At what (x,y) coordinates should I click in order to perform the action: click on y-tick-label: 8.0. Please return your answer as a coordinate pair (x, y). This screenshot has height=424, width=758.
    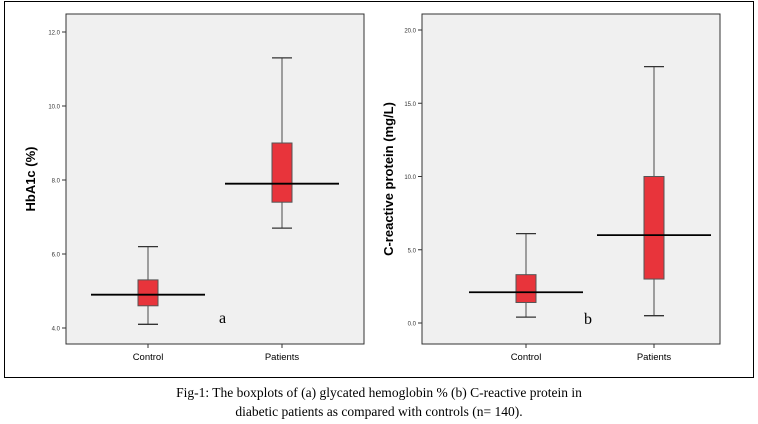
    Looking at the image, I should click on (56, 182).